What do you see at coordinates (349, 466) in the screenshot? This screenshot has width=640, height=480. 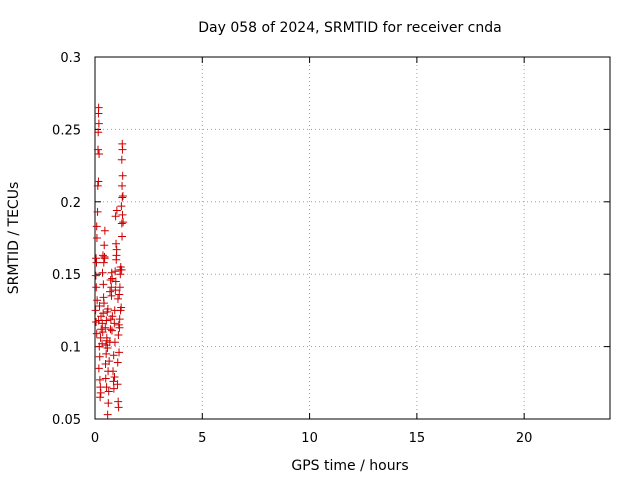 I see `x-axis-label: GPS time / hours` at bounding box center [349, 466].